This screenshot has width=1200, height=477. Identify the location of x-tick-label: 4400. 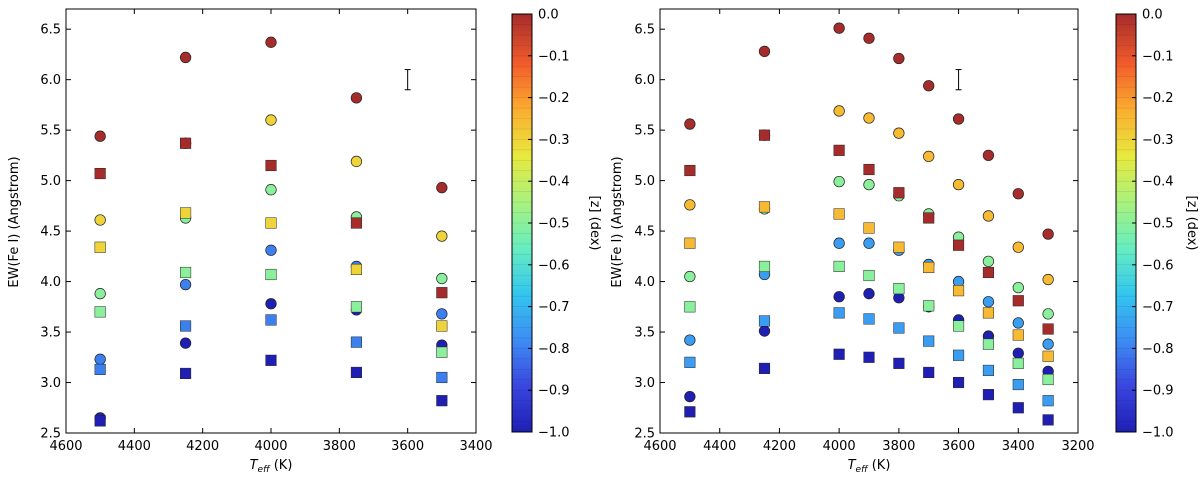
(134, 446).